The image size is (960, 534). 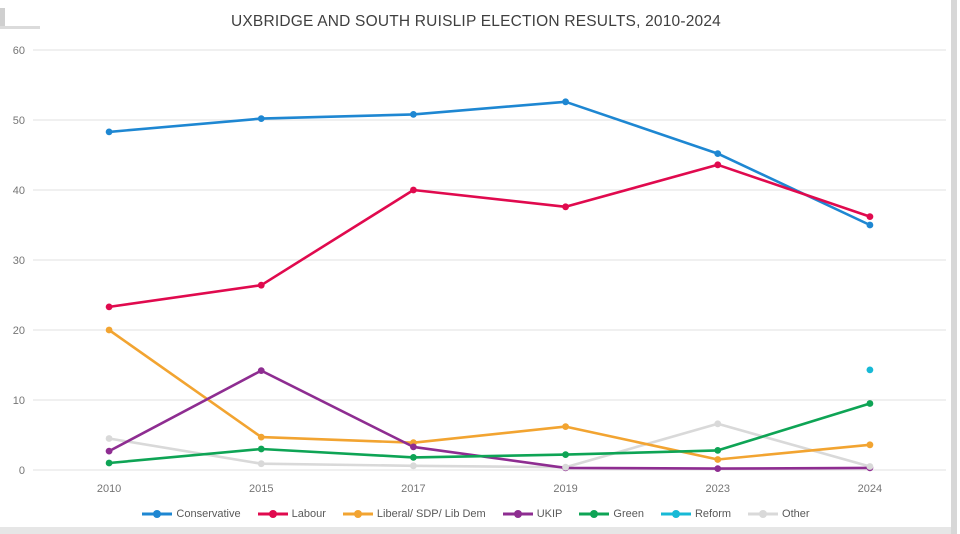 I want to click on x-tick-label: 2019, so click(x=565, y=489).